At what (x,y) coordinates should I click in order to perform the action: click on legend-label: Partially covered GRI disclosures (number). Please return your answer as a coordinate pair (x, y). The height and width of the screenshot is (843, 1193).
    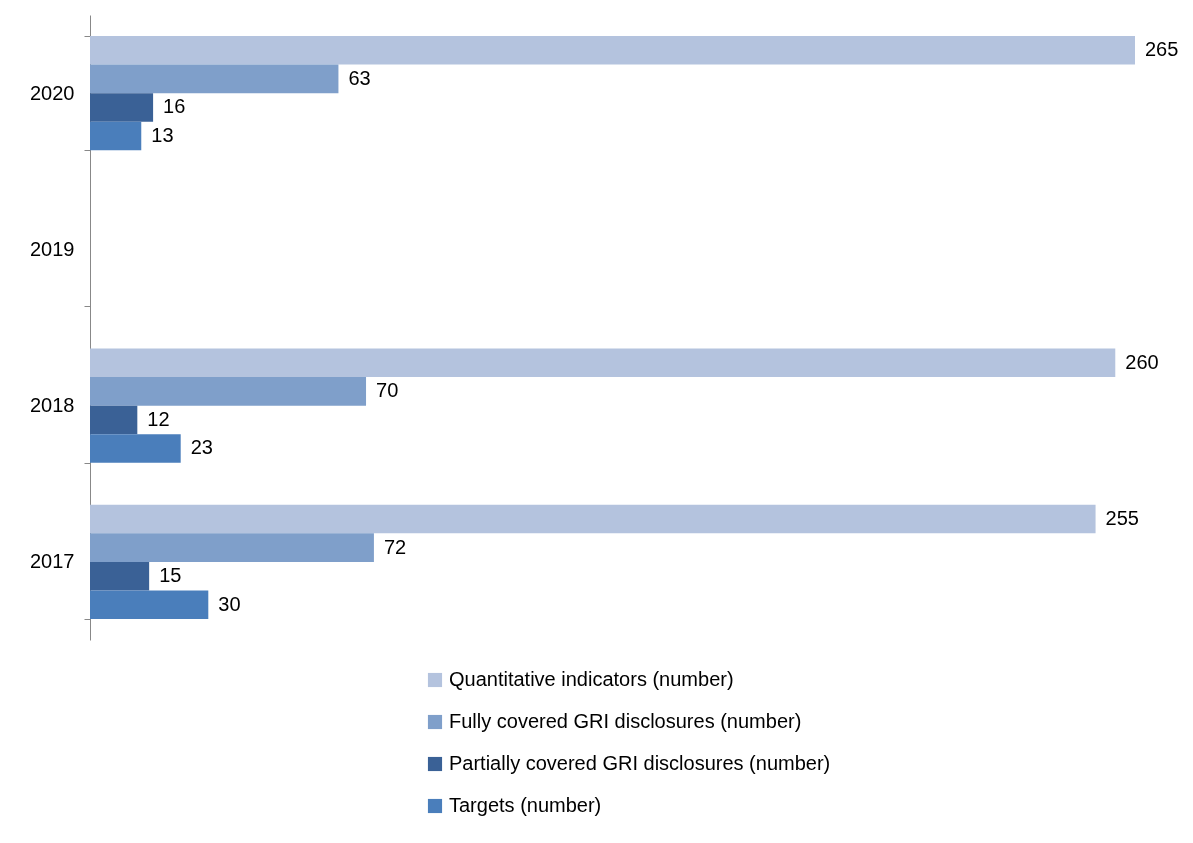
    Looking at the image, I should click on (640, 763).